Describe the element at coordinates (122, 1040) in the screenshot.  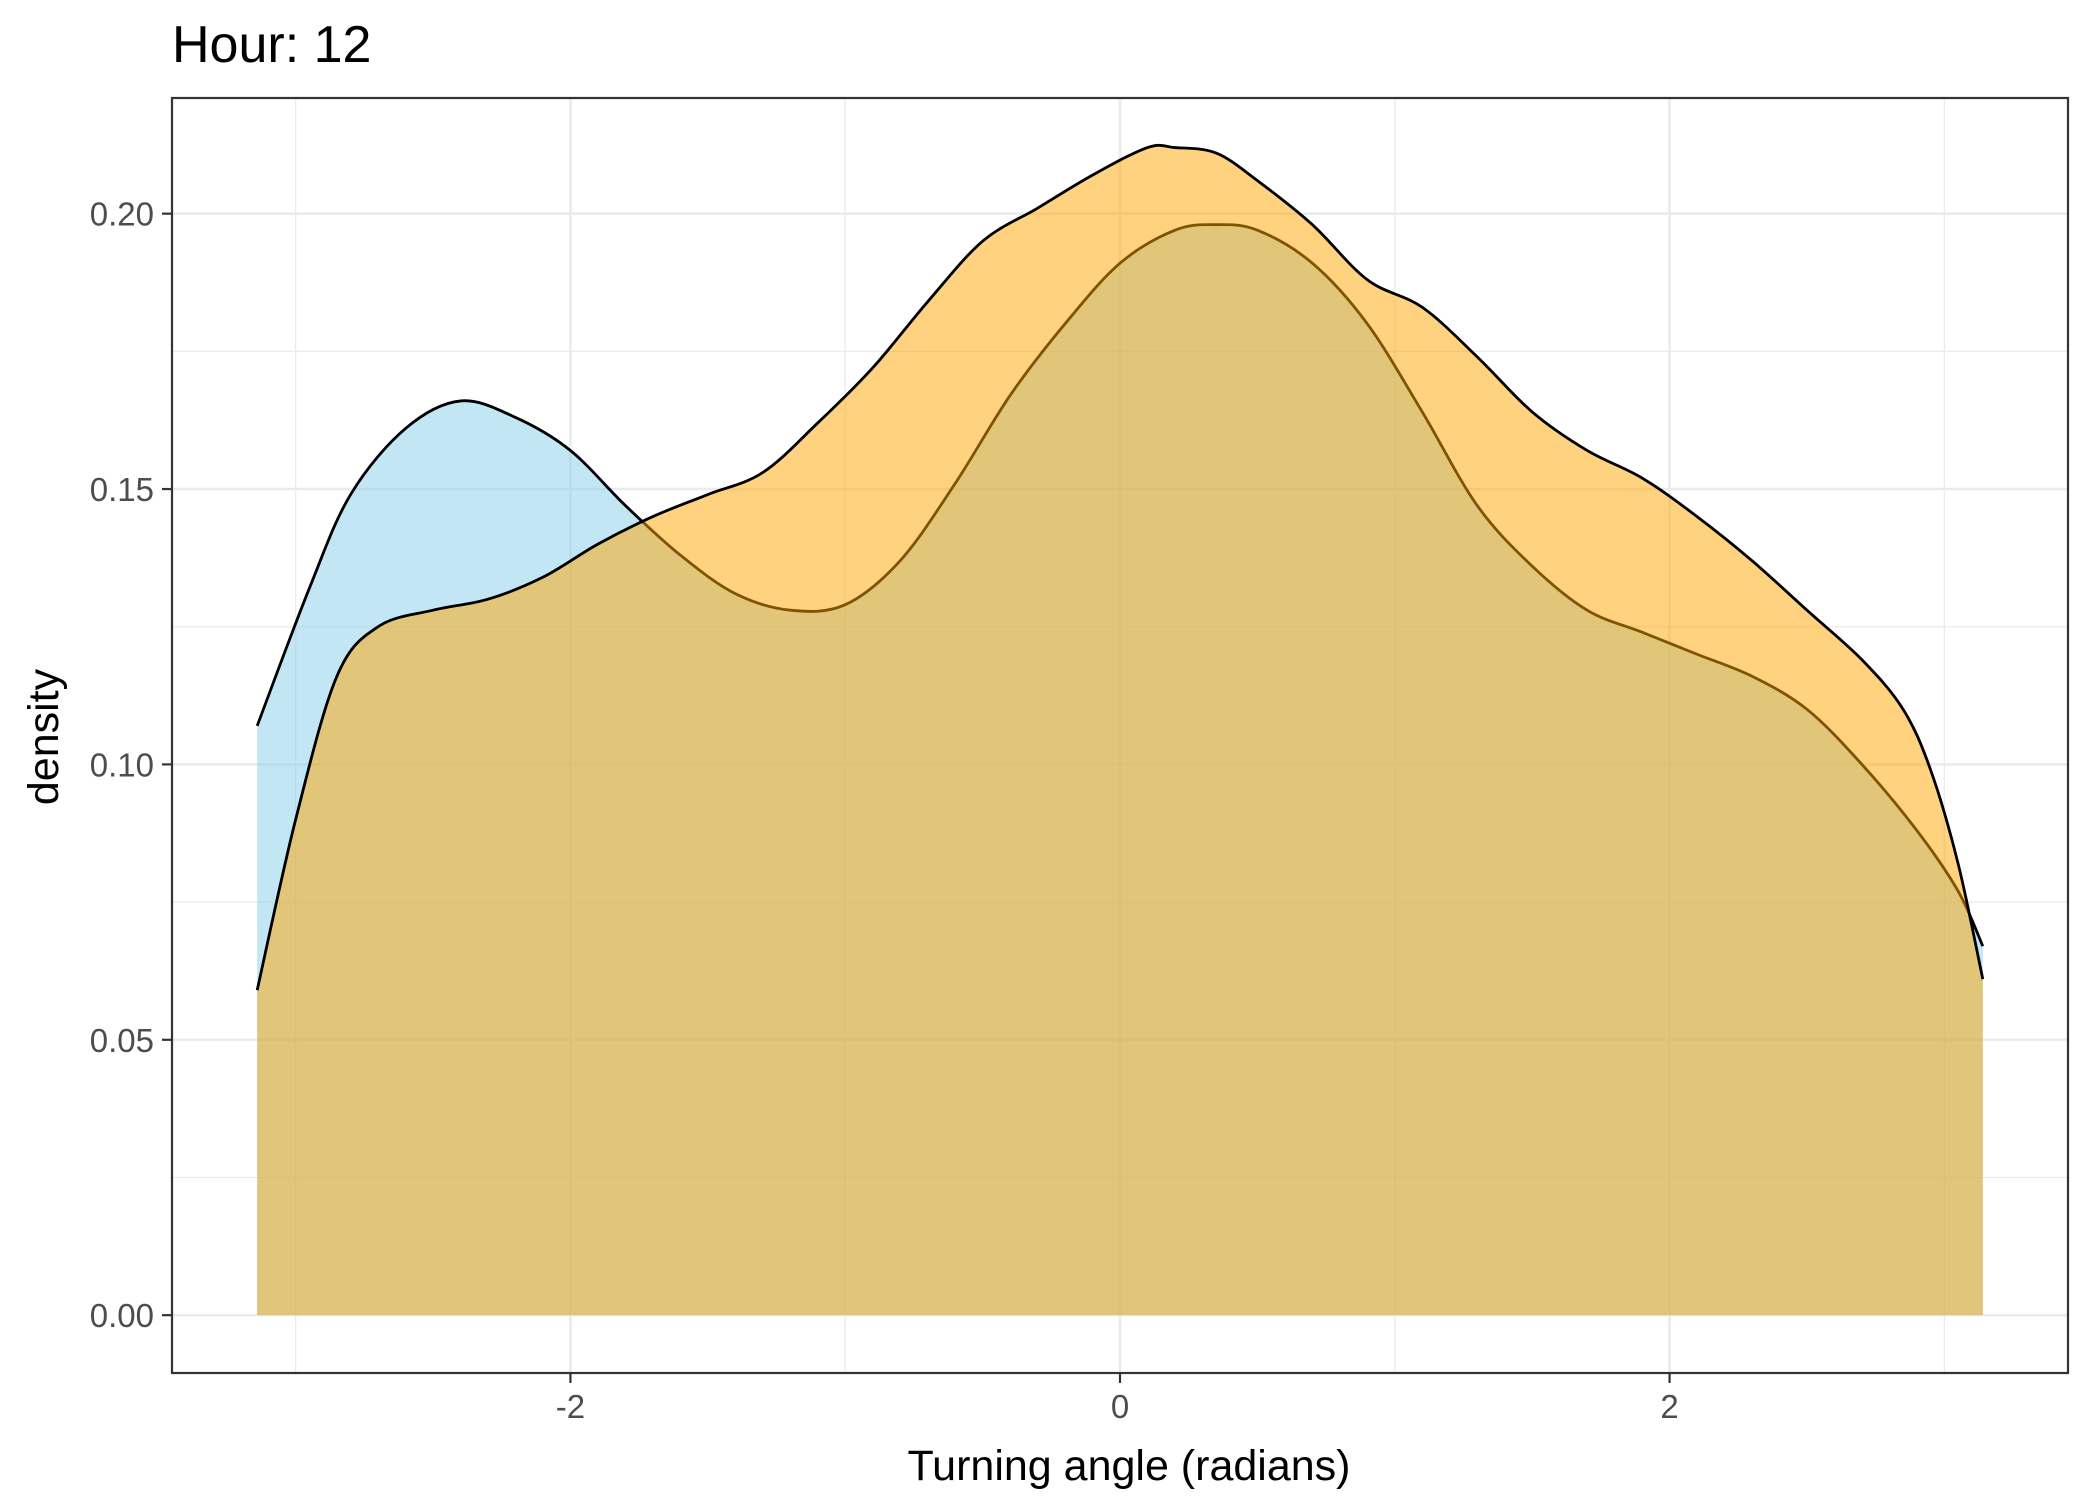
I see `y-tick-label: 0.05` at that location.